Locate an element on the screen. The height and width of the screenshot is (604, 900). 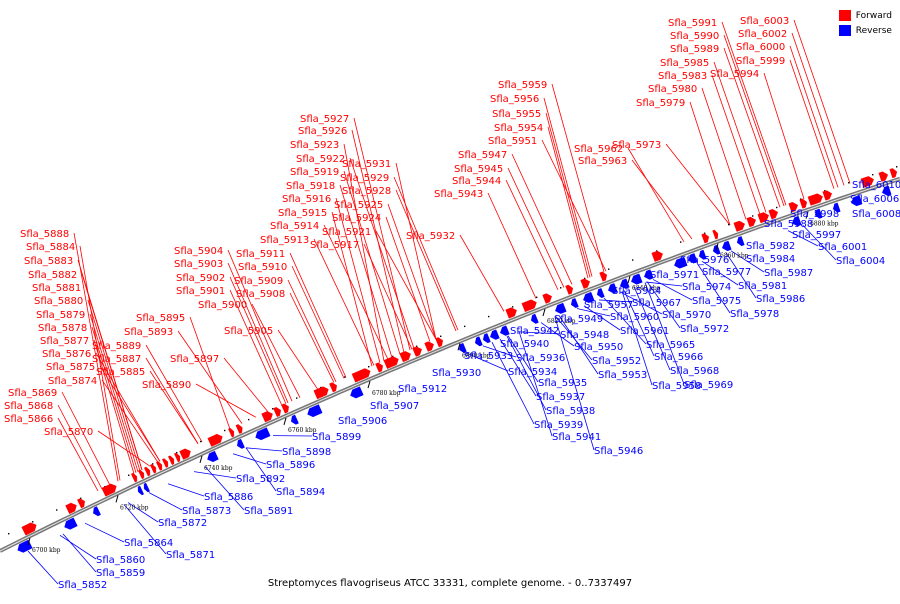
forward-gene-label: Sfla_5983 is located at coordinates (682, 76).